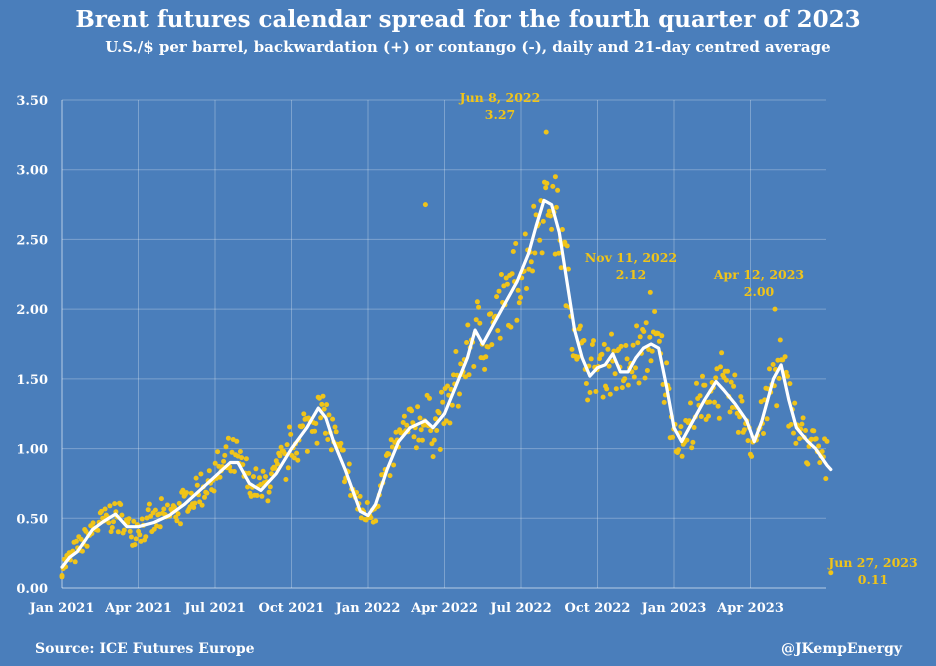  I want to click on annotation-date: Jun 8, 2022, so click(500, 97).